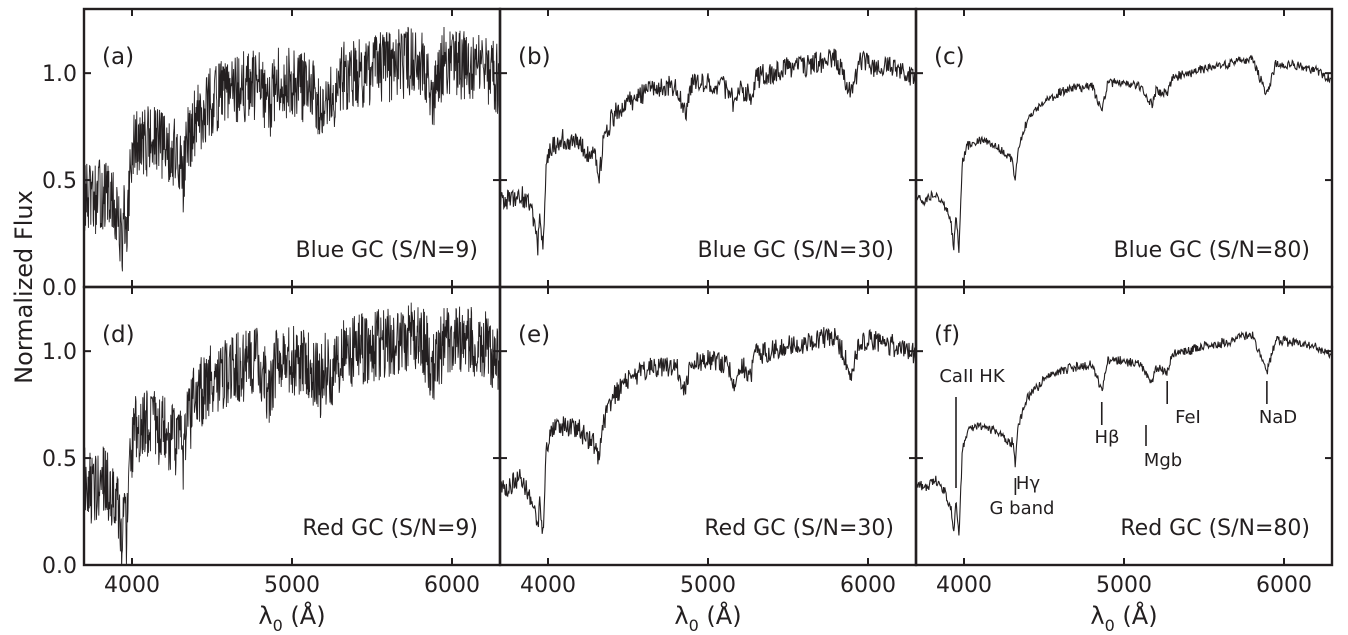 This screenshot has width=1348, height=635. Describe the element at coordinates (118, 57) in the screenshot. I see `panel-tag: (a)` at that location.